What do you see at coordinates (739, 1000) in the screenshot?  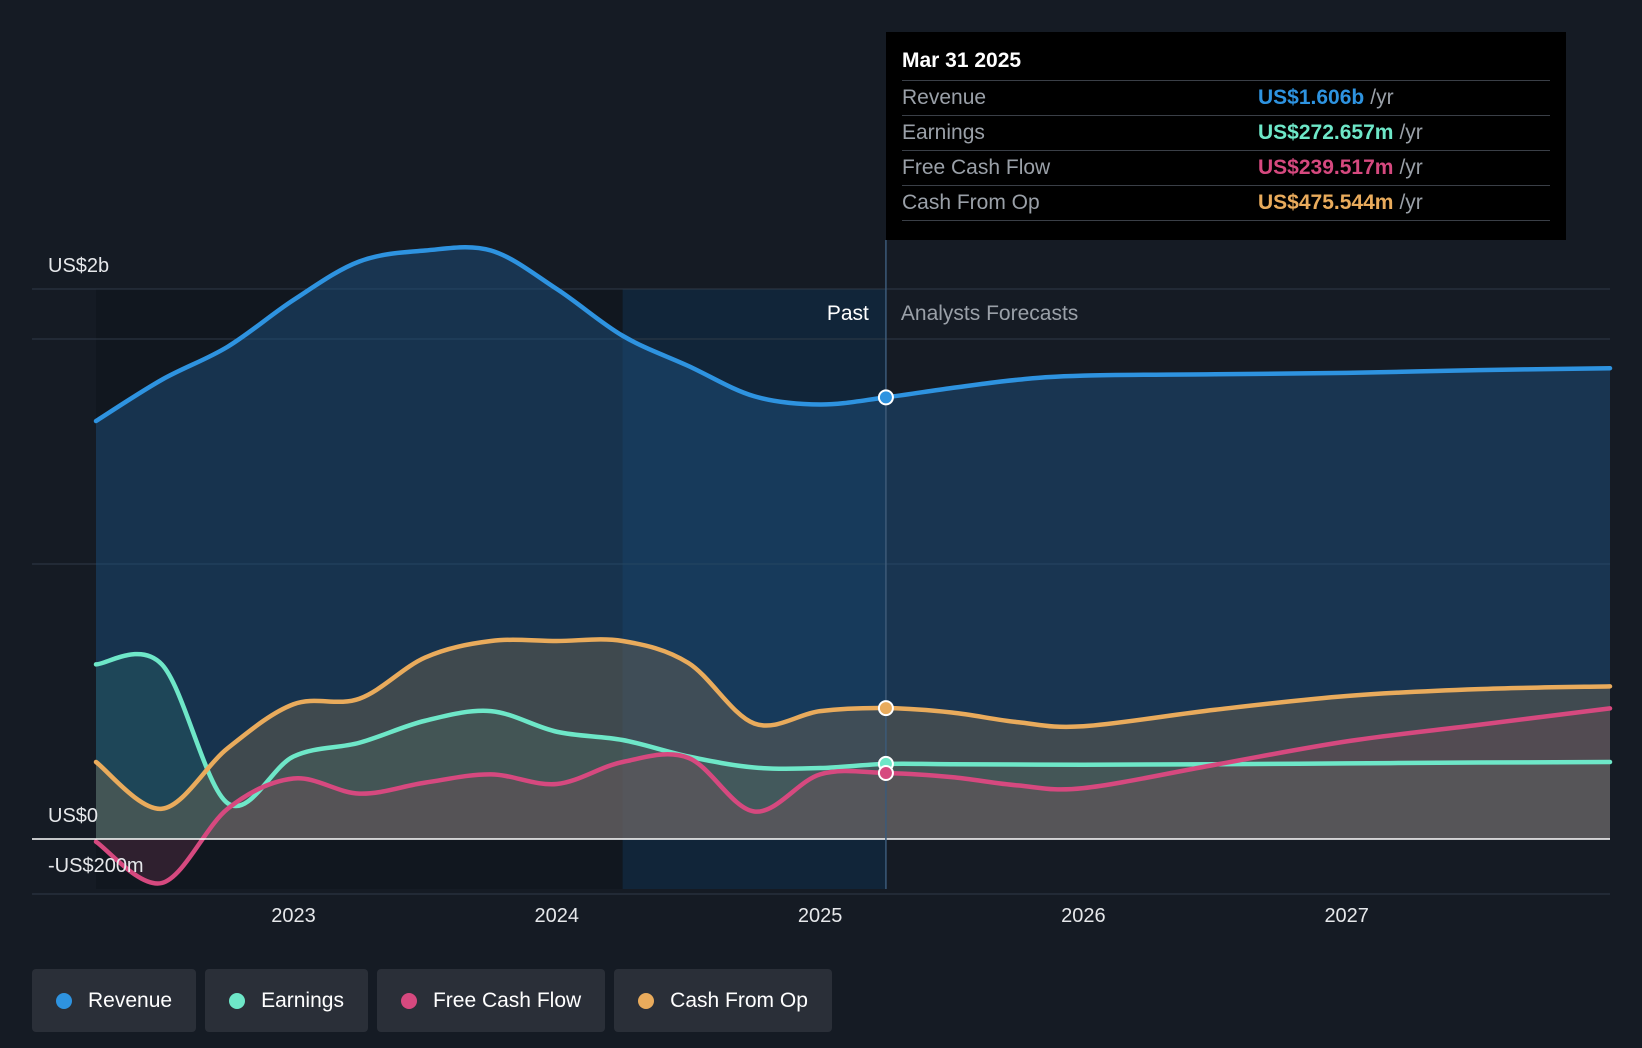 I see `legend-label: Cash From Op` at bounding box center [739, 1000].